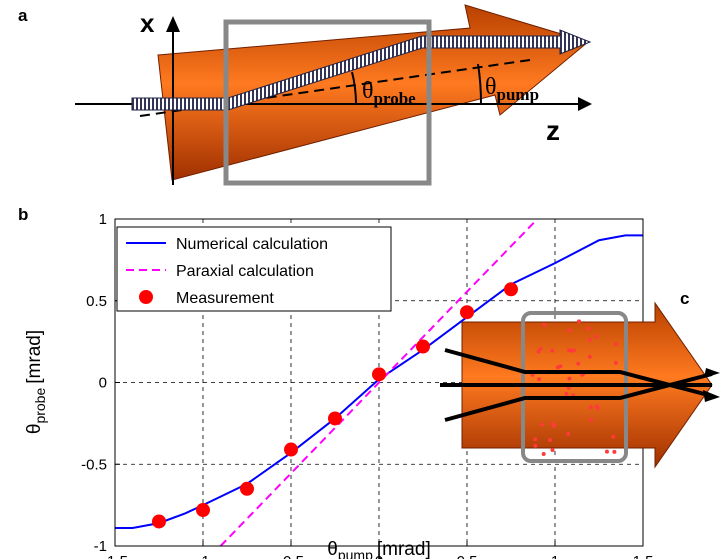 This screenshot has height=559, width=723. What do you see at coordinates (103, 219) in the screenshot?
I see `y-tick-label: 1` at bounding box center [103, 219].